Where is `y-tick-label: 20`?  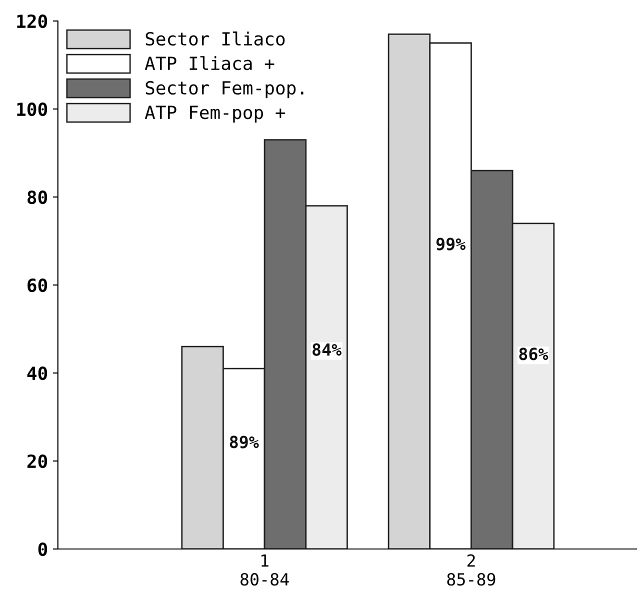
y-tick-label: 20 is located at coordinates (37, 461).